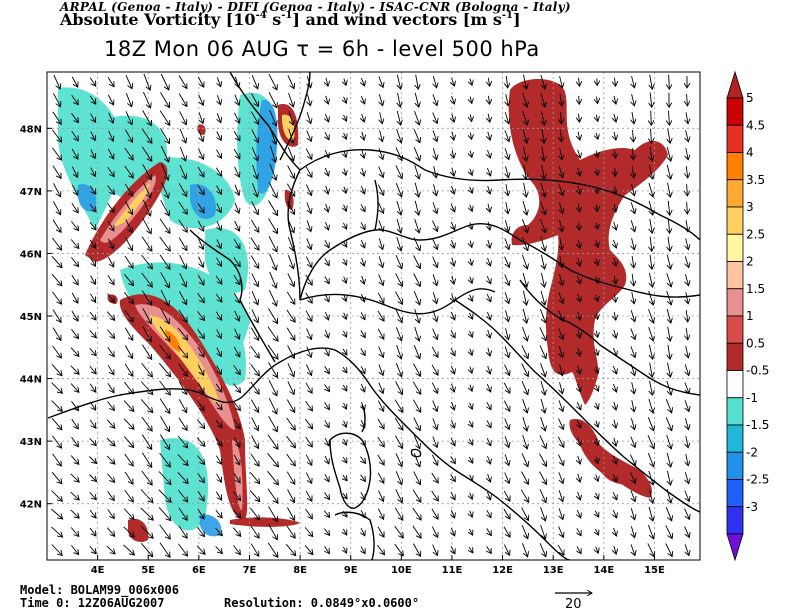 Image resolution: width=792 pixels, height=612 pixels. I want to click on colorbar-label: -1, so click(752, 398).